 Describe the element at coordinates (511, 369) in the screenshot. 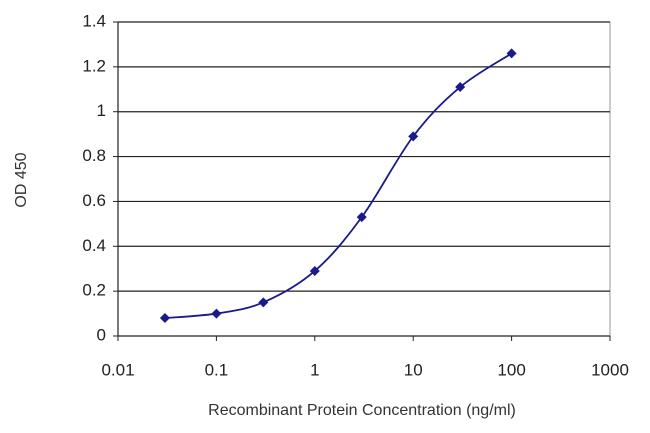

I see `x-tick-label: 100` at that location.